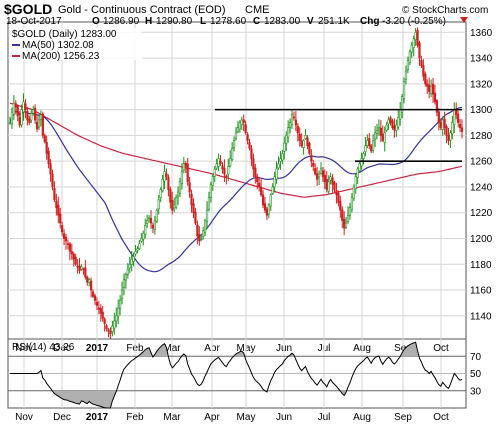  What do you see at coordinates (28, 9) in the screenshot?
I see `ticker-symbol: $GOLD` at bounding box center [28, 9].